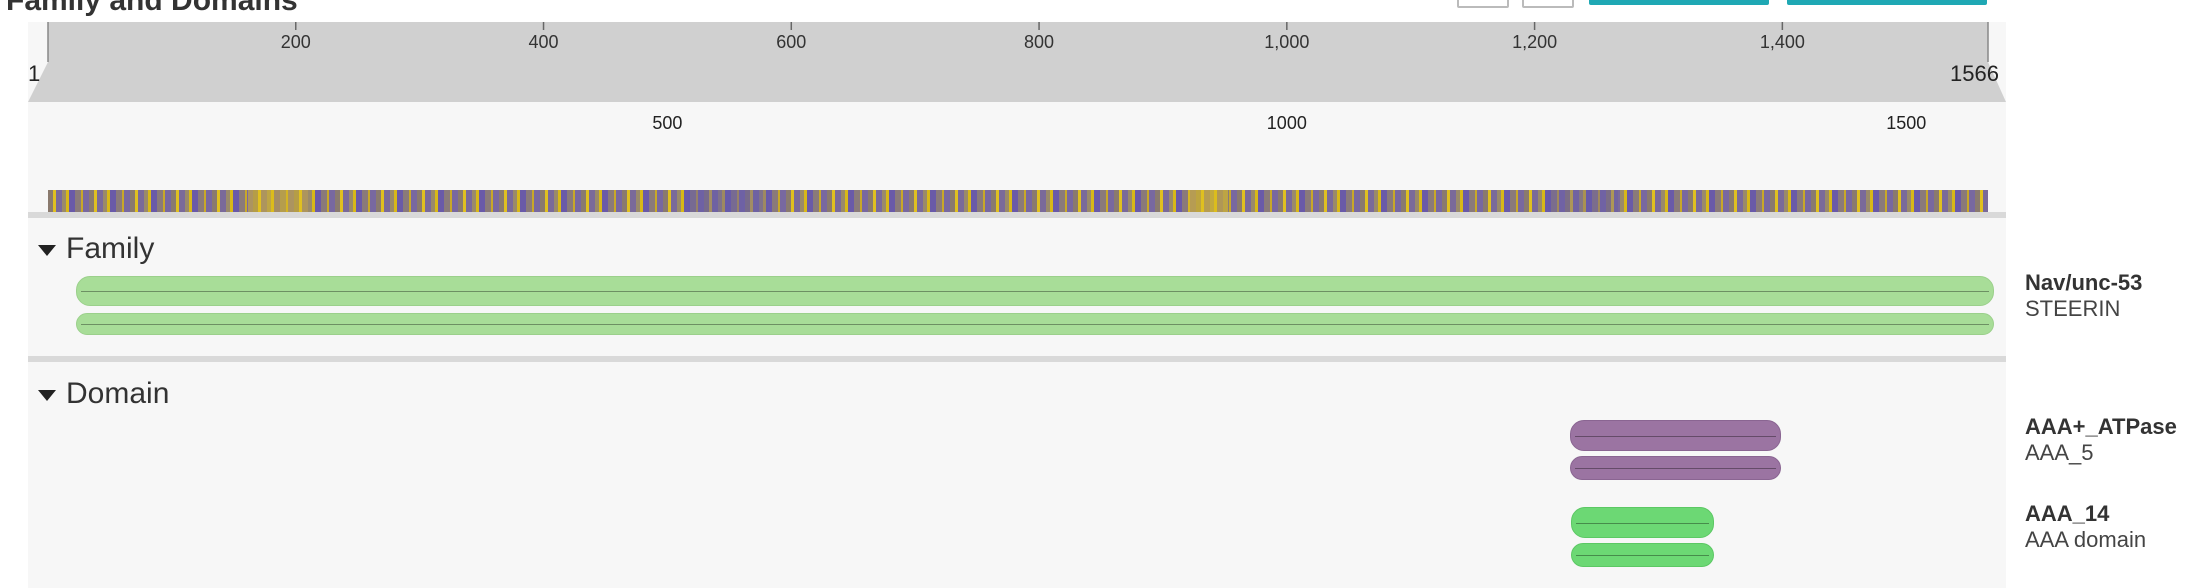  Describe the element at coordinates (2086, 539) in the screenshot. I see `domain-name: AAA domain` at that location.